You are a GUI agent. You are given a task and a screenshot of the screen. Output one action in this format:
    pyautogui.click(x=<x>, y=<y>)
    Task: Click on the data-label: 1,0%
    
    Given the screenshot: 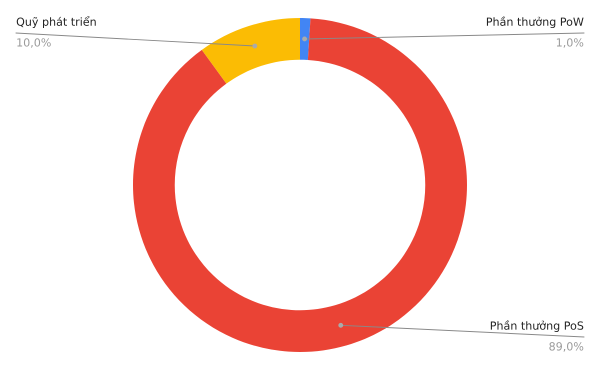 What is the action you would take?
    pyautogui.click(x=570, y=43)
    